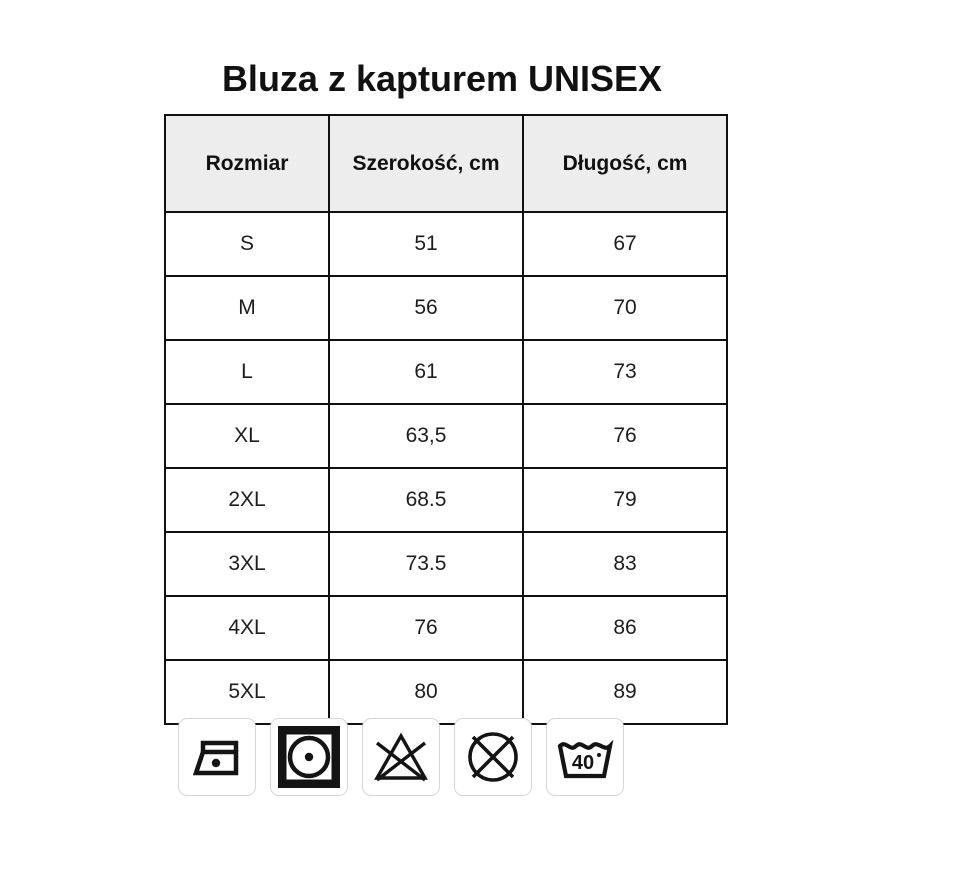  I want to click on page-title: Bluza z kapturem UNISEX, so click(442, 78).